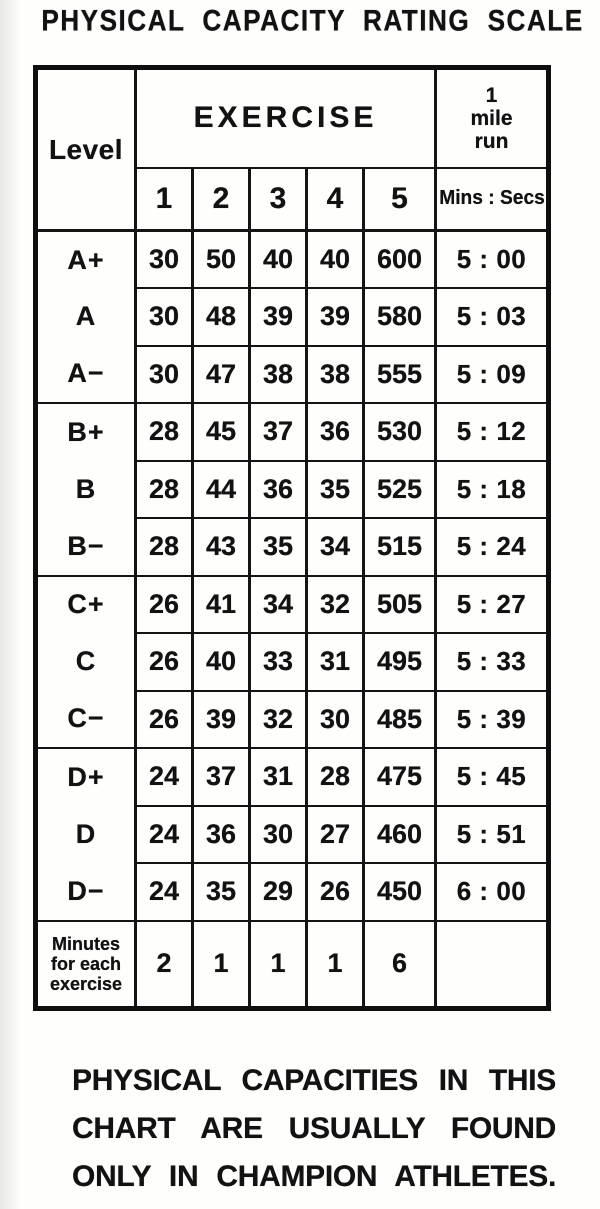  What do you see at coordinates (491, 432) in the screenshot?
I see `run-time-cell: 5 : 12` at bounding box center [491, 432].